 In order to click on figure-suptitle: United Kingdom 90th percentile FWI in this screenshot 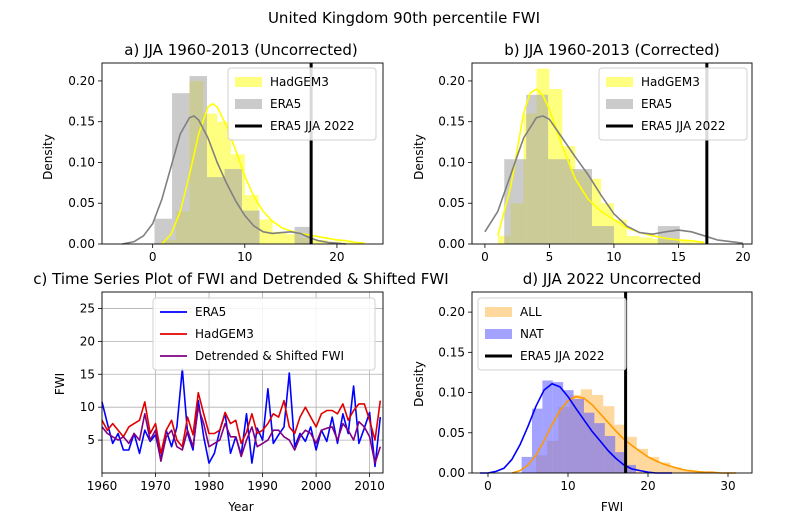, I will do `click(404, 18)`.